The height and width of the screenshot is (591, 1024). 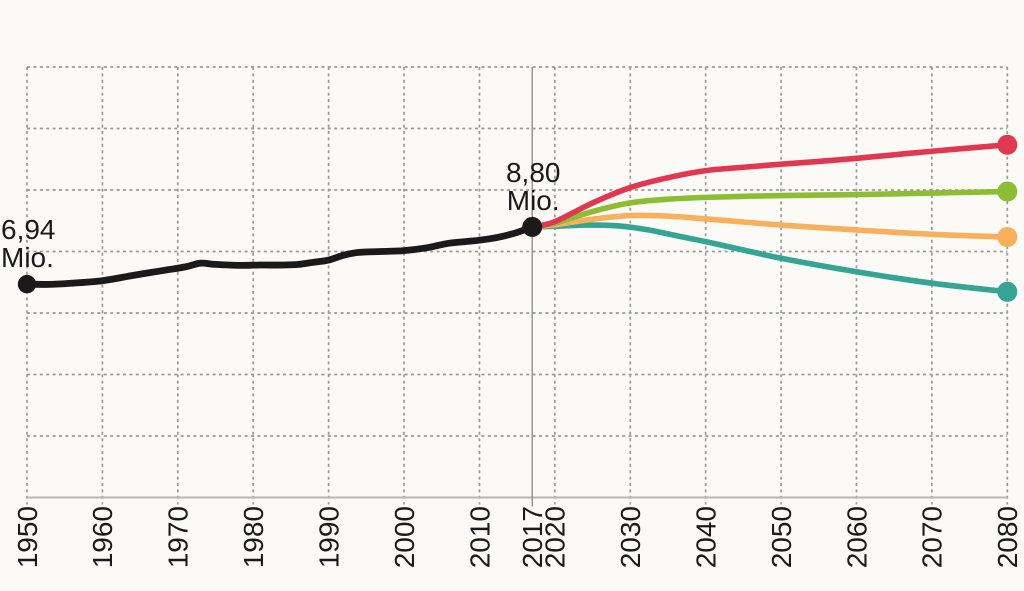 I want to click on x-tick-label-1960: 1960, so click(x=102, y=537).